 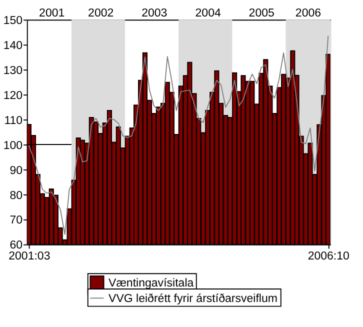 I want to click on legend-label: VVG leiðrétt fyrir árstíðarsveiflum, so click(x=193, y=298).